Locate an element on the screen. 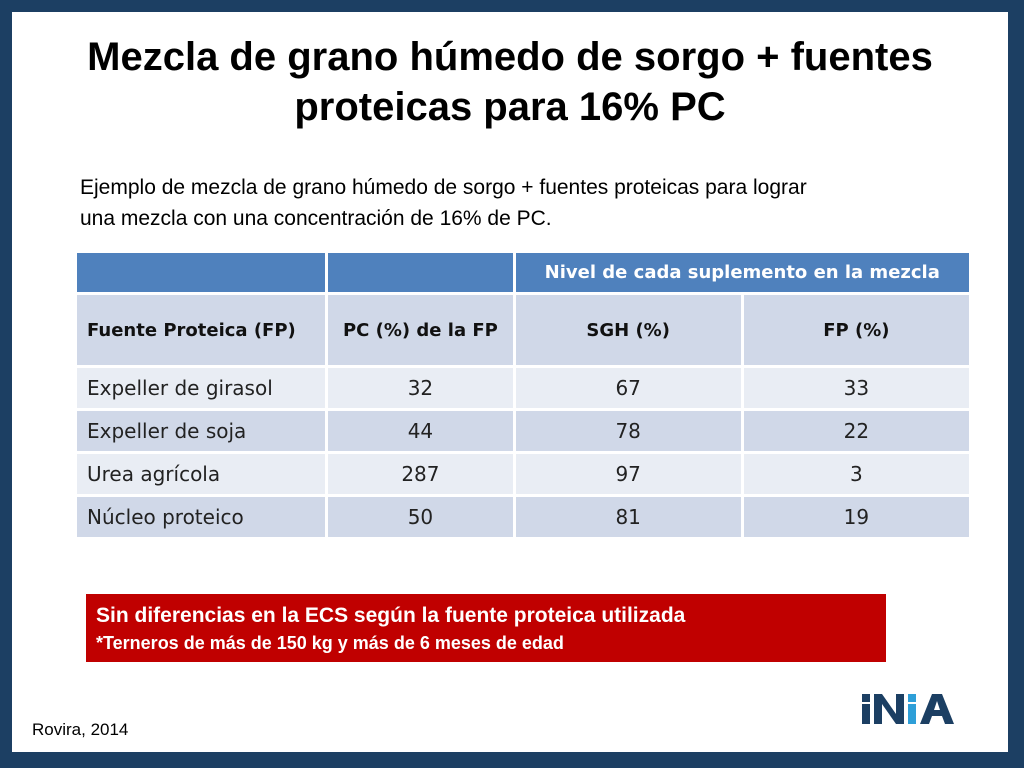  source-citation: Rovira, 2014 is located at coordinates (80, 729).